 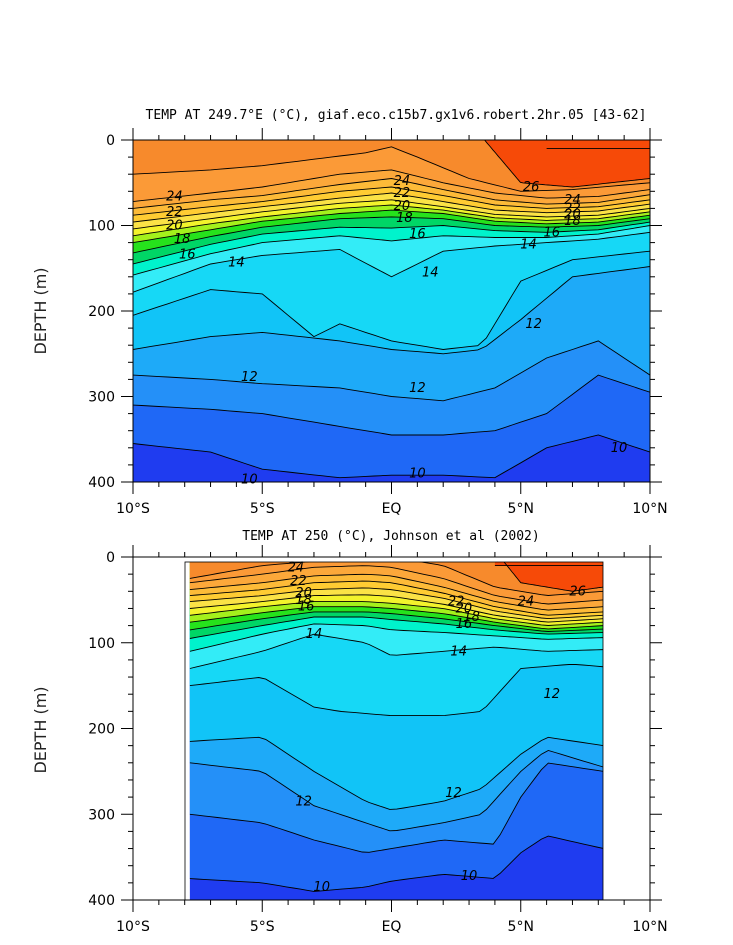 I want to click on x-tick-label: 5°N, so click(x=521, y=927).